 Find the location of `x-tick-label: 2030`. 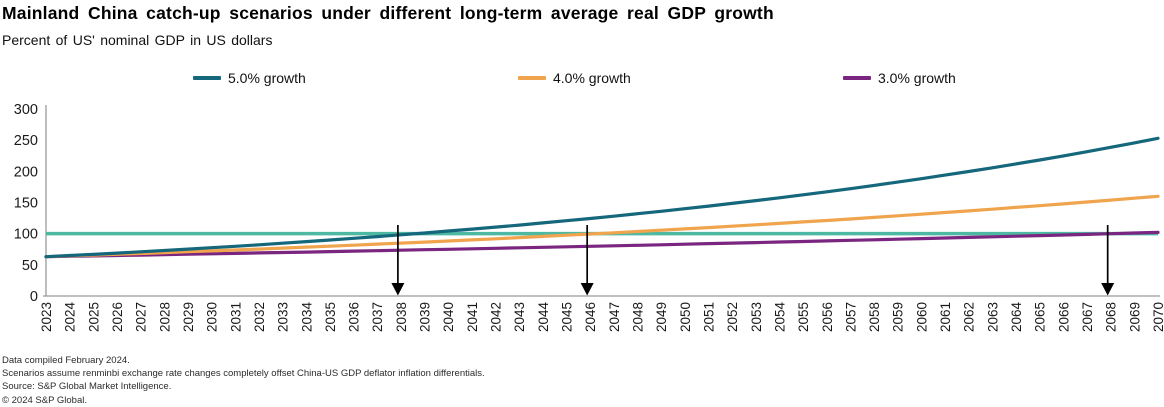

x-tick-label: 2030 is located at coordinates (212, 317).